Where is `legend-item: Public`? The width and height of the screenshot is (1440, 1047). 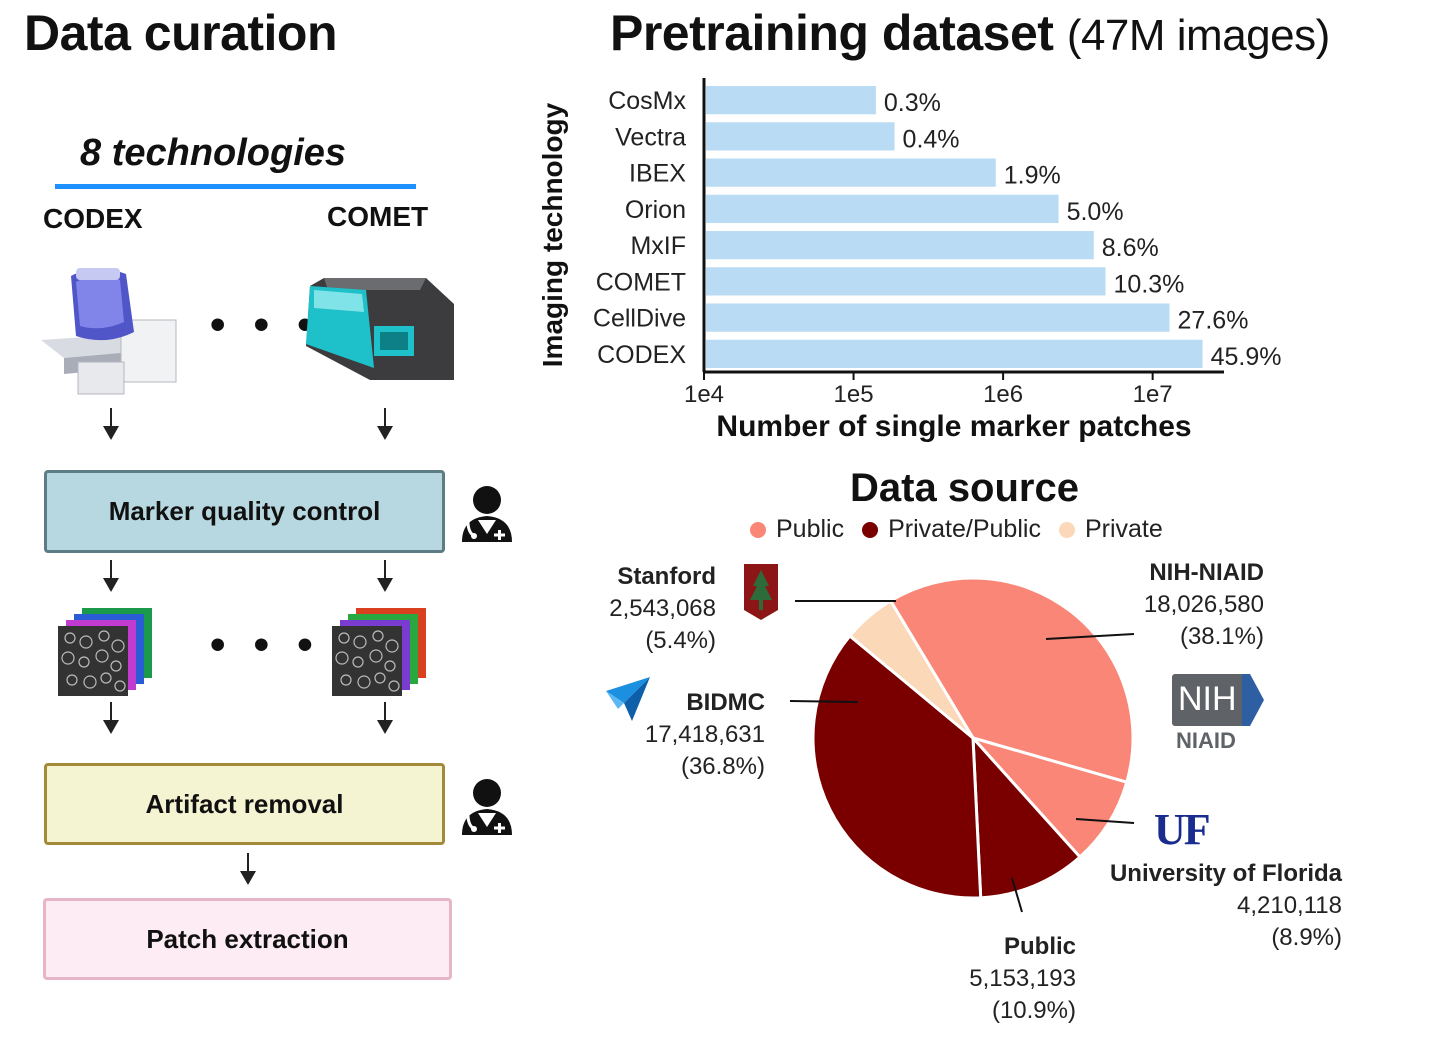 legend-item: Public is located at coordinates (797, 529).